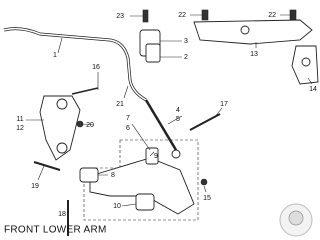 Image resolution: width=320 pixels, height=240 pixels. Describe the element at coordinates (96, 67) in the screenshot. I see `callout-label: 16` at that location.